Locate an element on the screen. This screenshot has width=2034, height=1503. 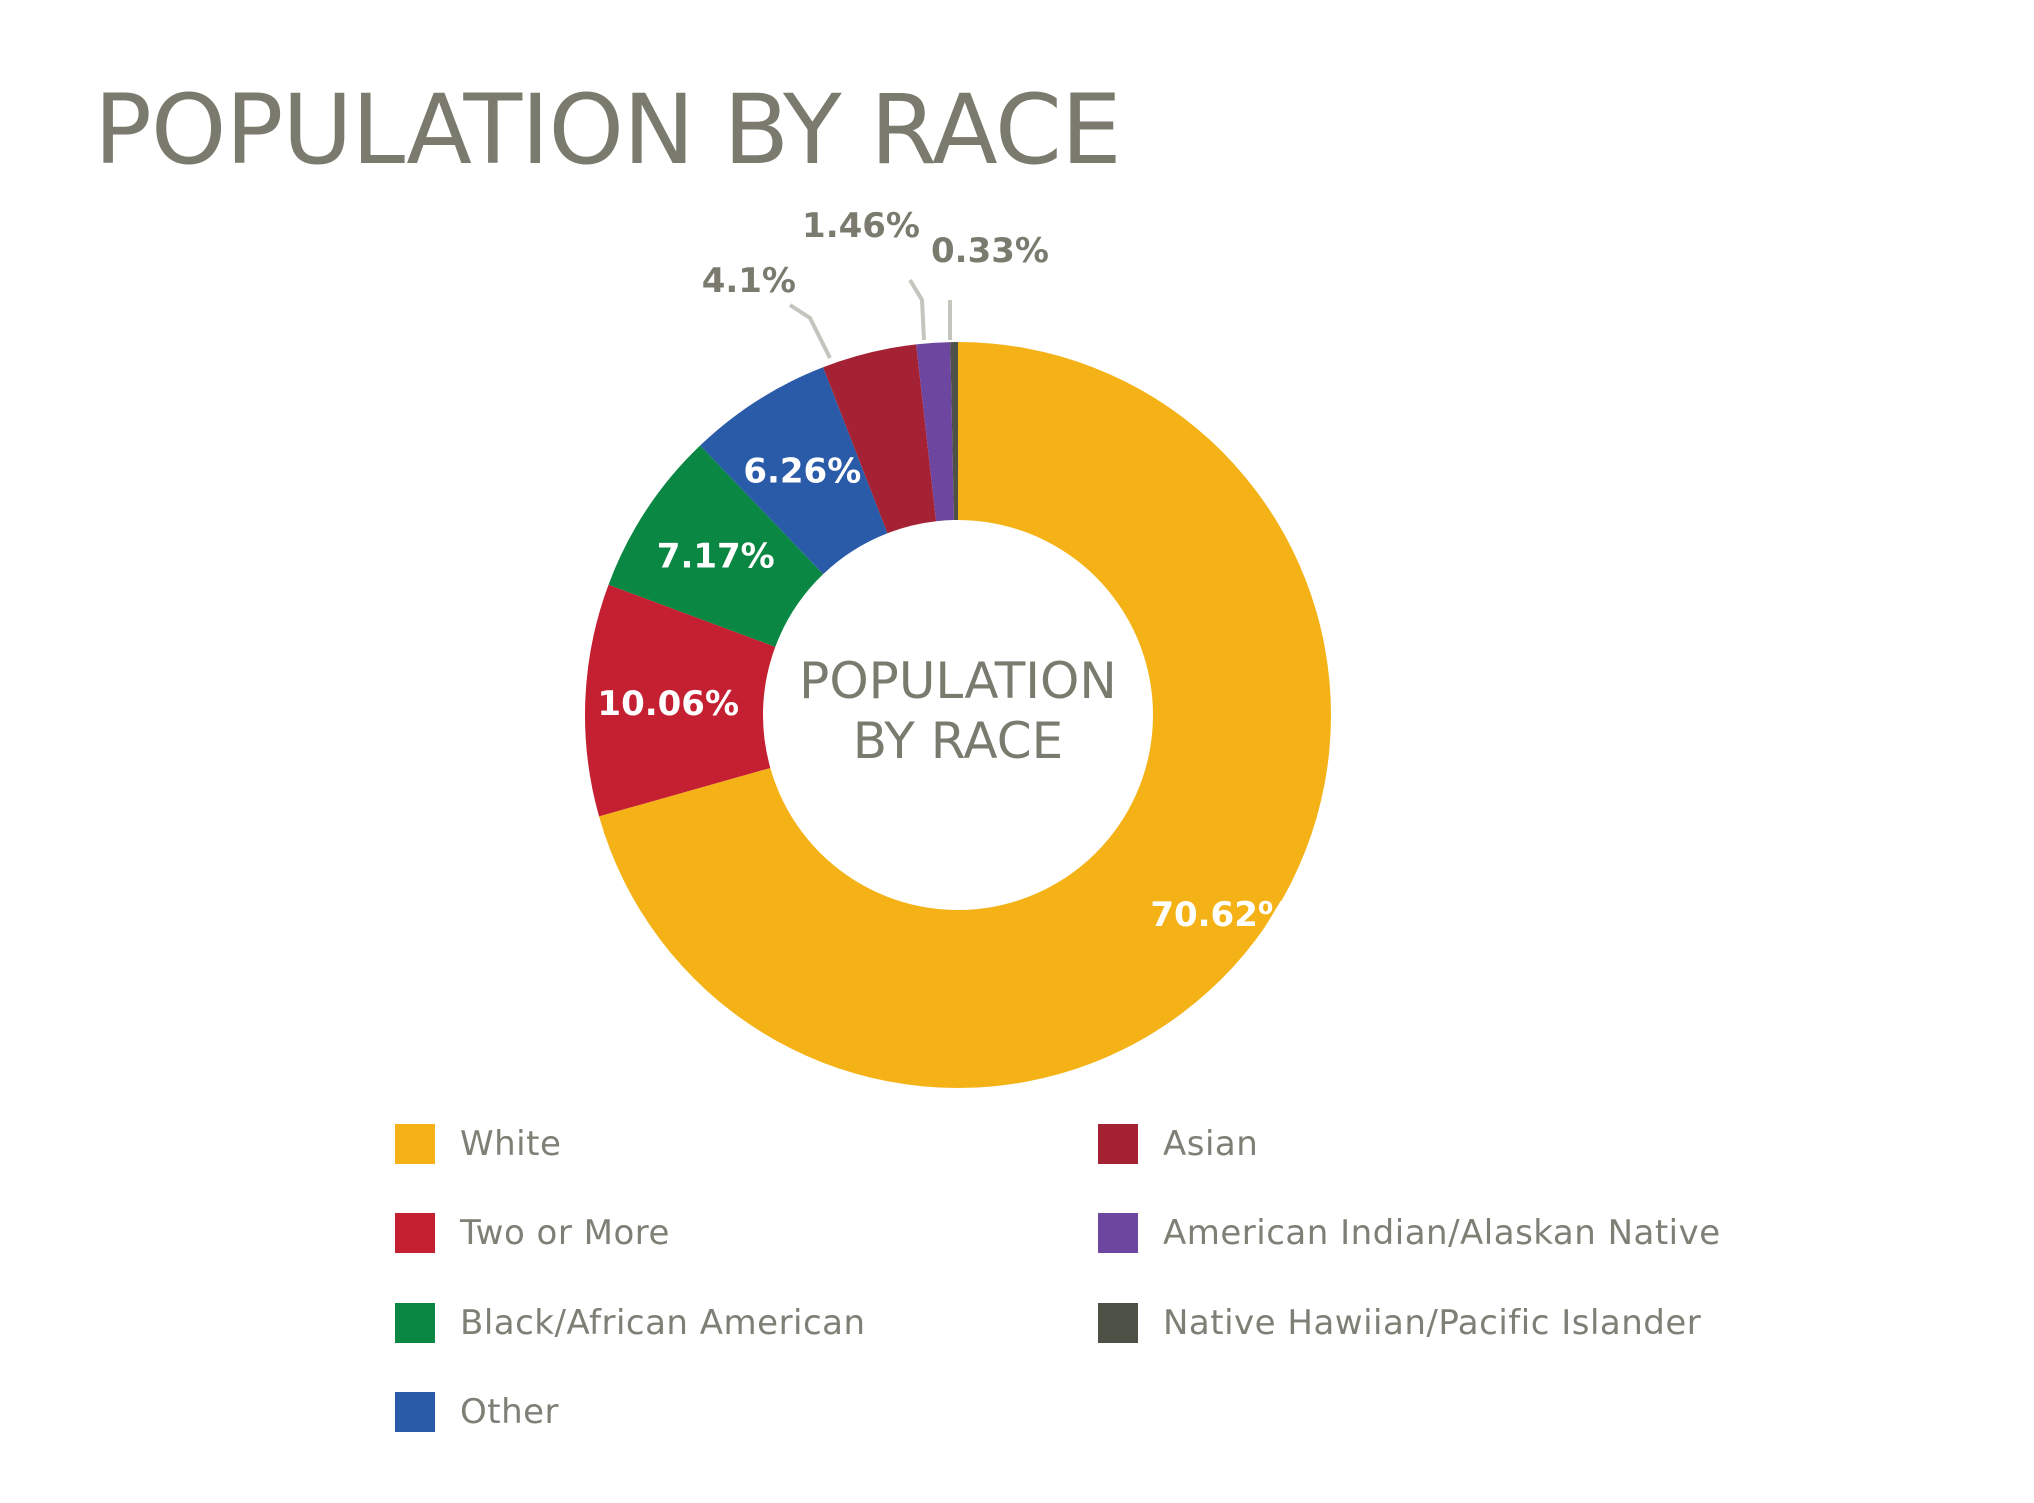
slice-label-two-or-more: 10.06% is located at coordinates (668, 704).